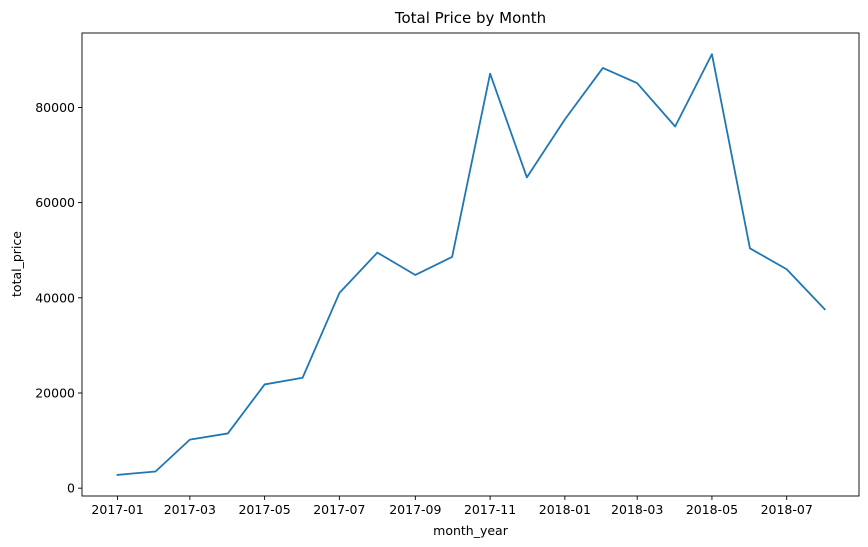 The height and width of the screenshot is (547, 868). I want to click on y-tick-label: 80000, so click(55, 107).